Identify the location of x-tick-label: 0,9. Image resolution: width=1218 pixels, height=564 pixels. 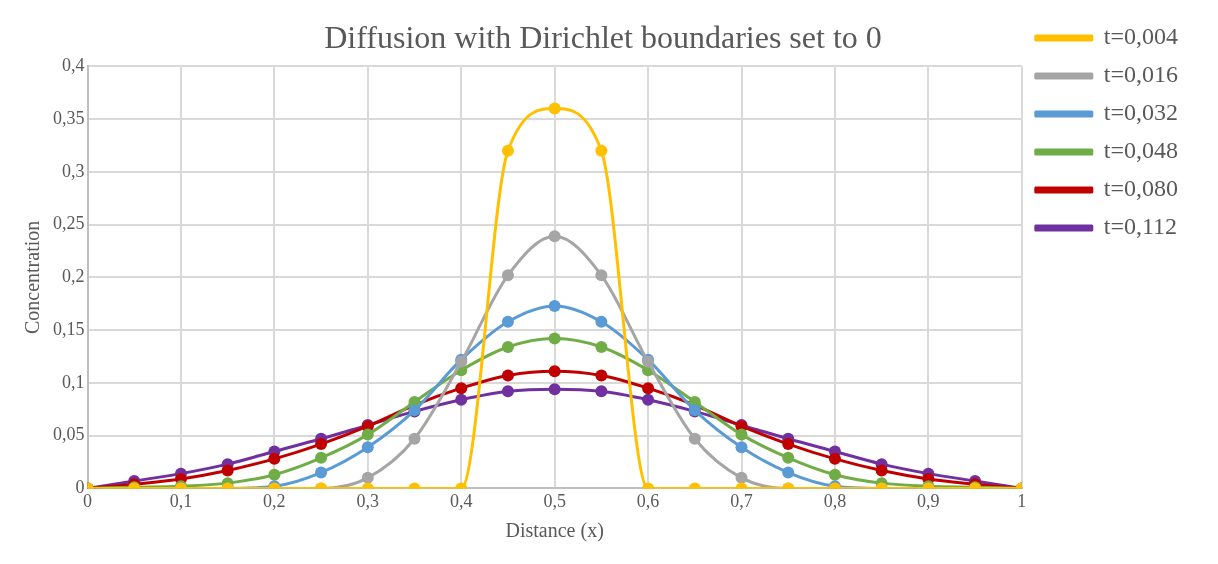
(928, 500).